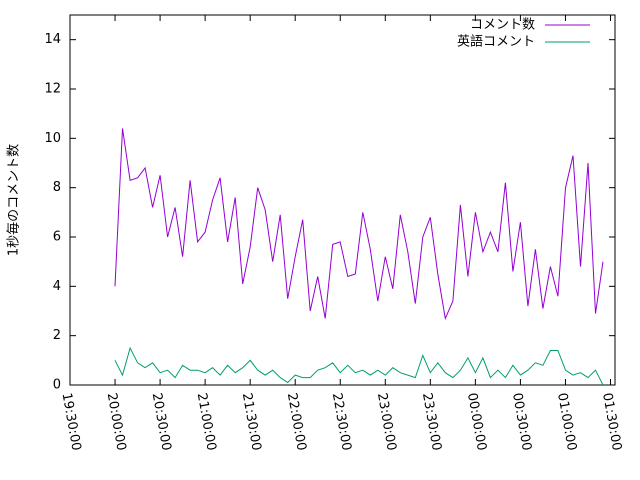  Describe the element at coordinates (386, 422) in the screenshot. I see `x-tick-label: 23:00:00` at that location.